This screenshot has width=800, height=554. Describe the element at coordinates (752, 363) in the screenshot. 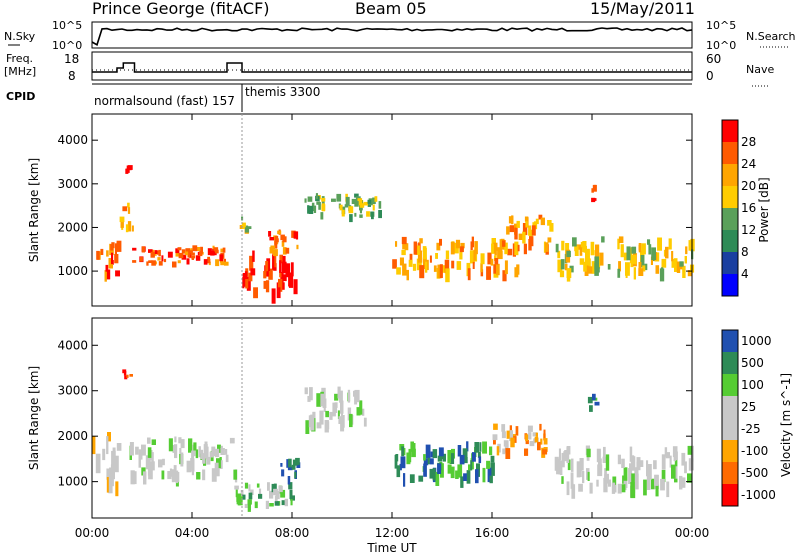

I see `velocity-colorbar-tick: 500` at that location.